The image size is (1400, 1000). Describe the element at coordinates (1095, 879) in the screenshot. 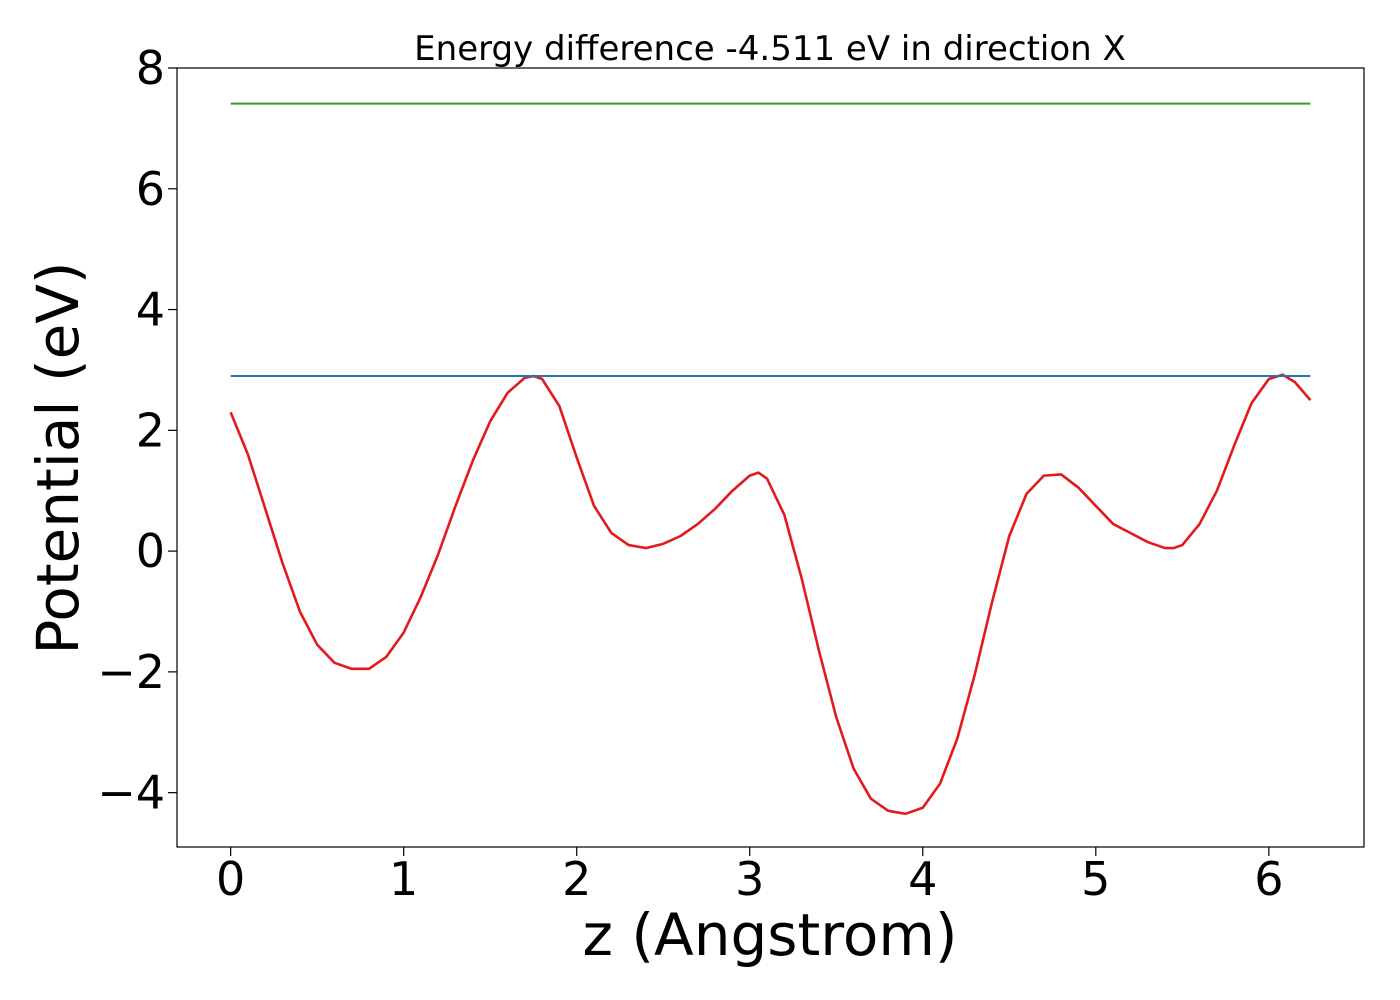

I see `x-tick-label: 5` at that location.